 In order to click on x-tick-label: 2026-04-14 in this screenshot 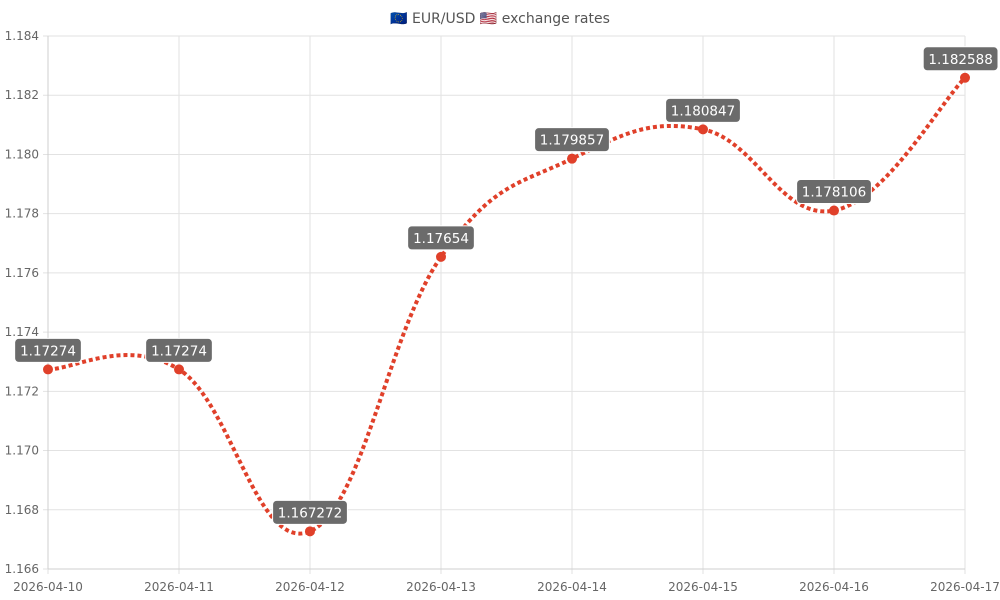, I will do `click(572, 587)`.